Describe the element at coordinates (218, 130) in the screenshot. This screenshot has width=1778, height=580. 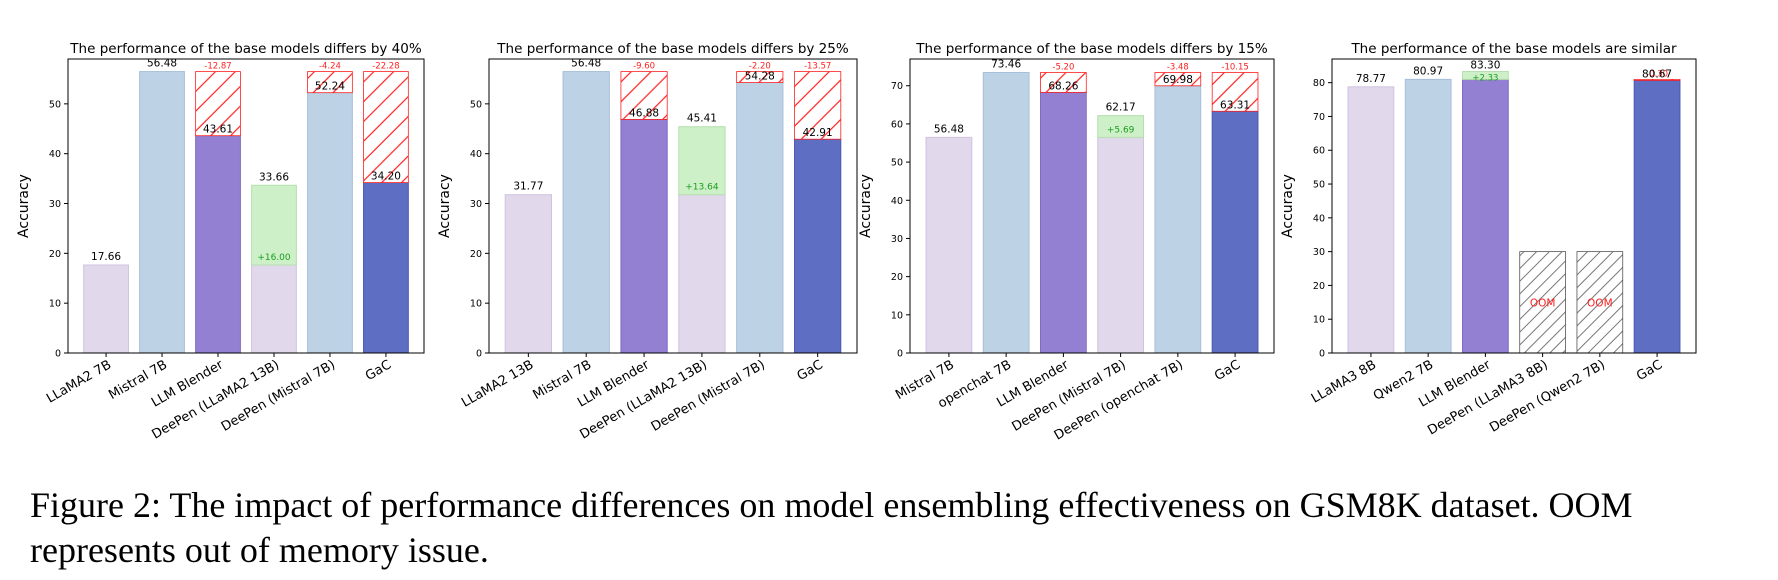
I see `bar-value-label: 43.61` at that location.